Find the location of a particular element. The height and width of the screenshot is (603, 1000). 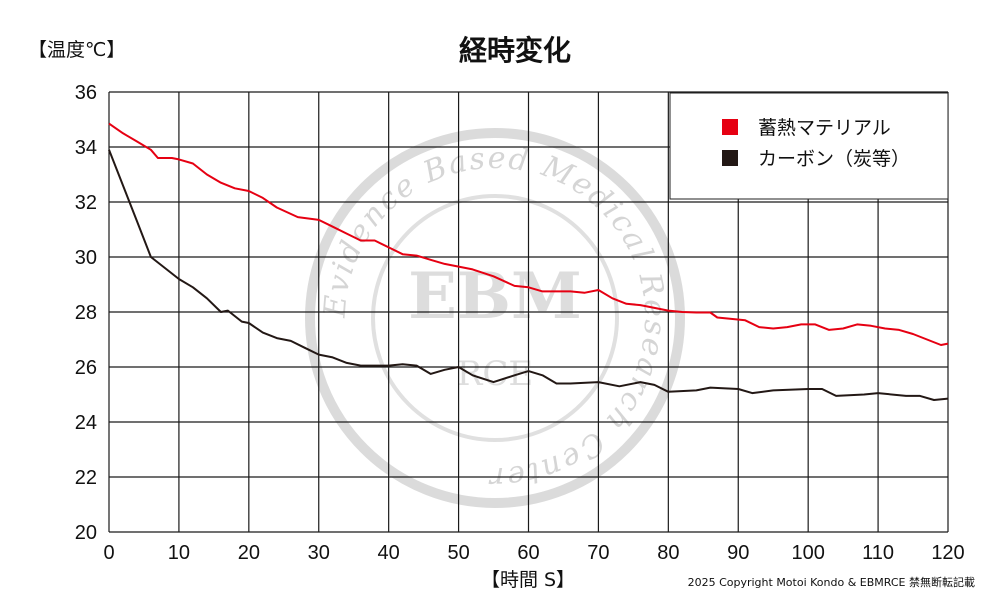

x-tick-label: 50 is located at coordinates (458, 553).